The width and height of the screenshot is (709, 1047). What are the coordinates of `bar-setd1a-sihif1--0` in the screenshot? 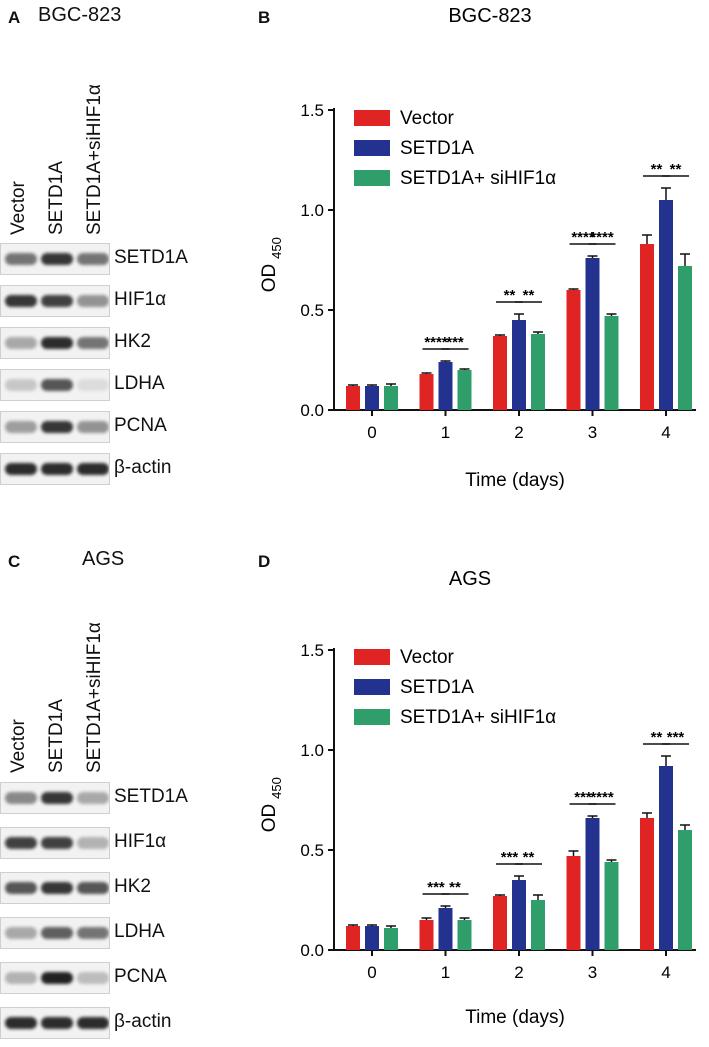 It's located at (391, 939).